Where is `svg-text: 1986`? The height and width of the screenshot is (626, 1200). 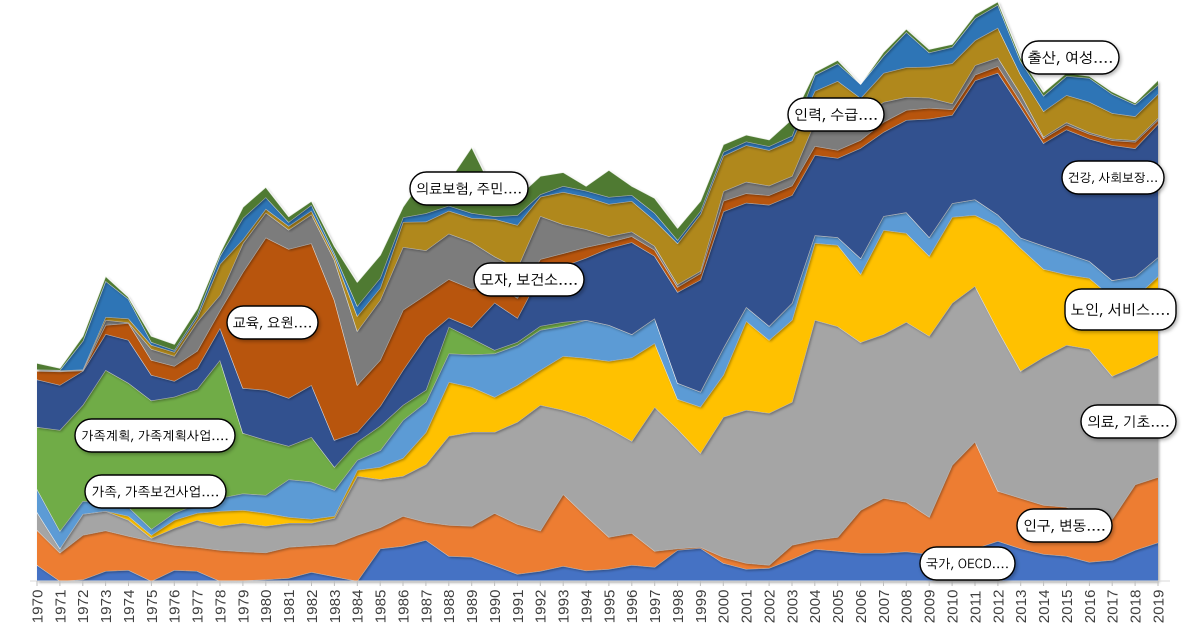 svg-text: 1986 is located at coordinates (403, 607).